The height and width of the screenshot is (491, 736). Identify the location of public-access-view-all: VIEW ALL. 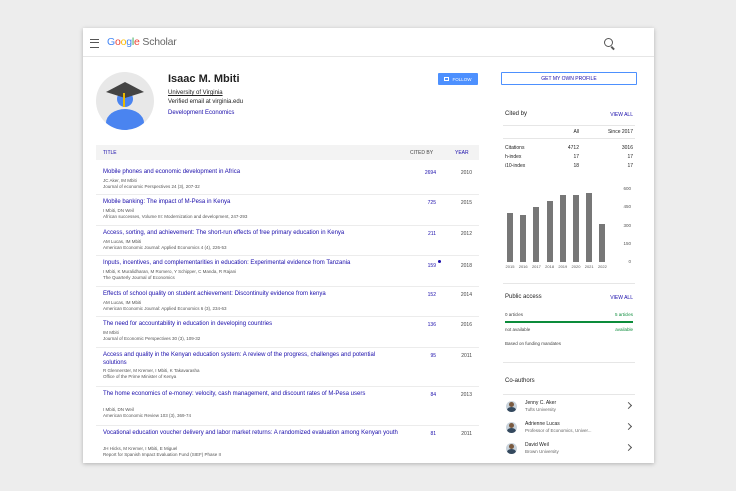
(621, 298).